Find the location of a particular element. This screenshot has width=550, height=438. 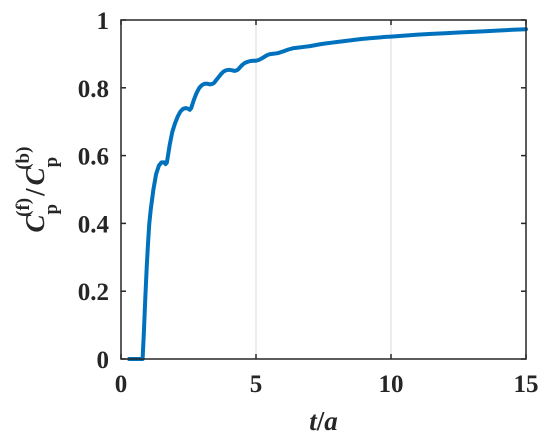

y-den-sym: C is located at coordinates (35, 175).